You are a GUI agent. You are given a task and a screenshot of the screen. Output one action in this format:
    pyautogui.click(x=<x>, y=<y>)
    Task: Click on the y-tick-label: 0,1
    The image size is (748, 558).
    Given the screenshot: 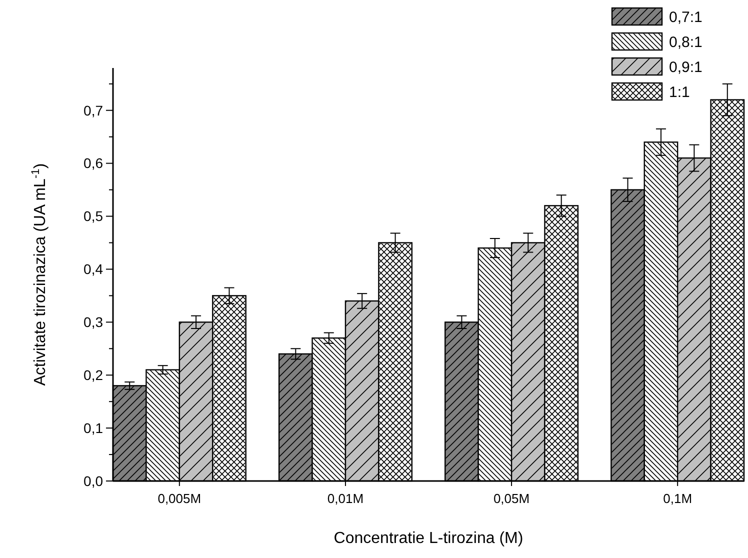 What is the action you would take?
    pyautogui.click(x=94, y=428)
    